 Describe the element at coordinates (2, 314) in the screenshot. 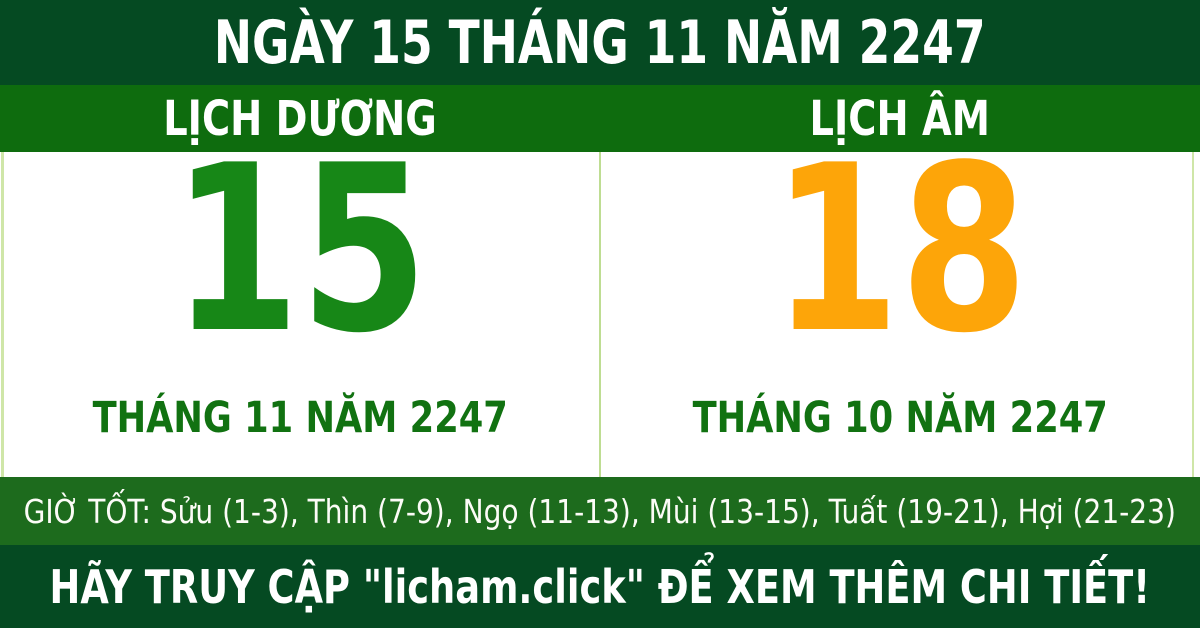

I see `left-edge-border` at that location.